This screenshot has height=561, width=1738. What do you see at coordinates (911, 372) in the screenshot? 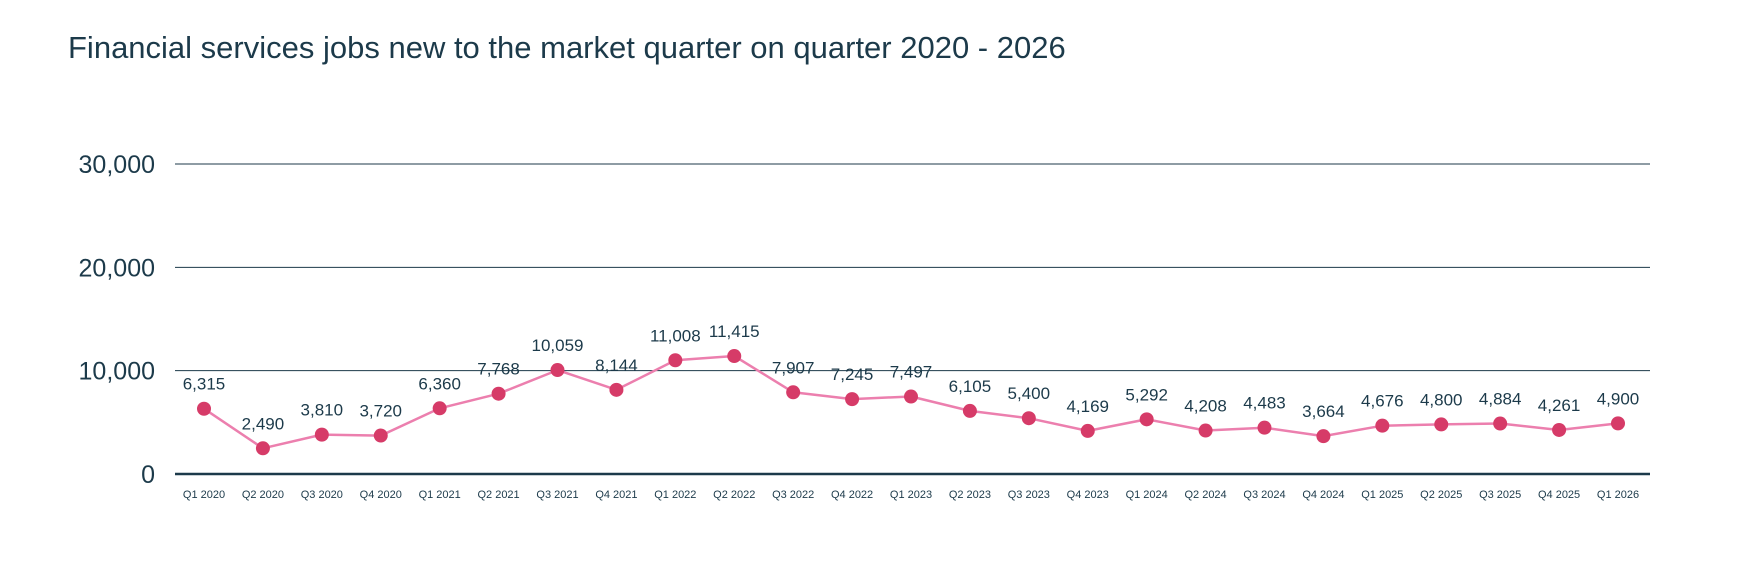
I see `data-label: 7,497` at bounding box center [911, 372].